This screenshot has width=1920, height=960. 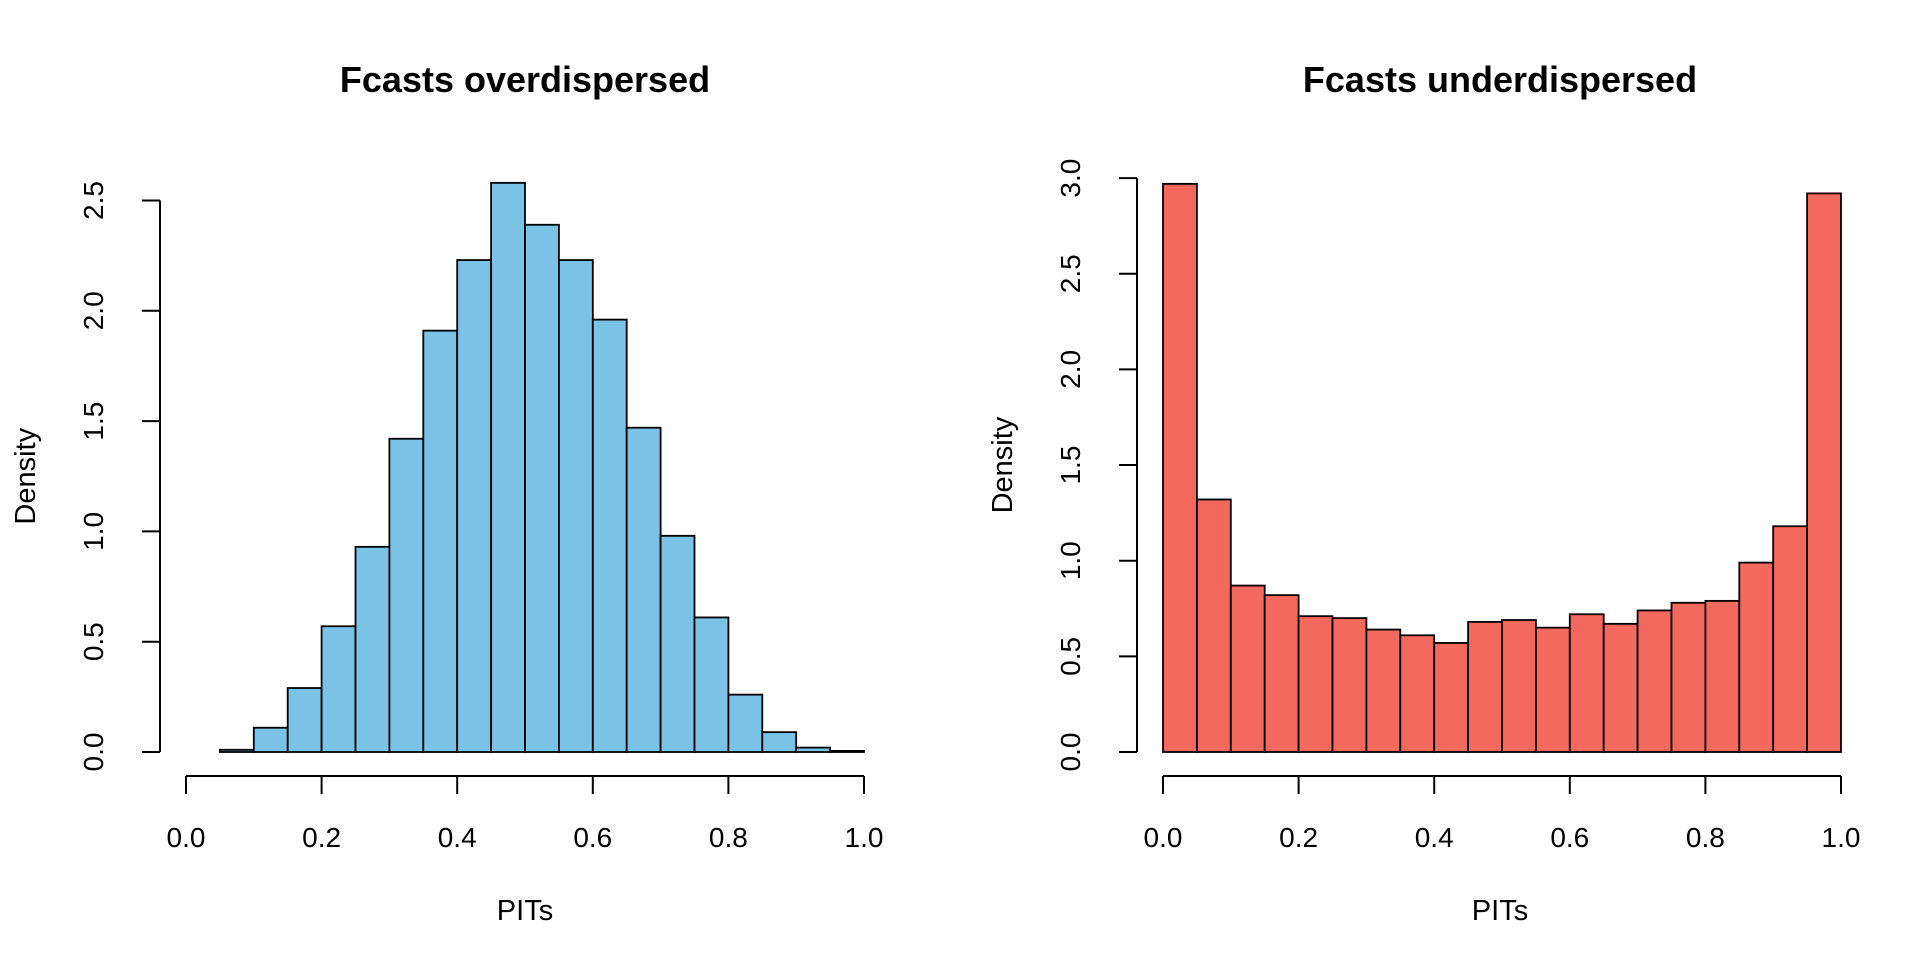 I want to click on chart-title: Fcasts overdispersed, so click(x=525, y=79).